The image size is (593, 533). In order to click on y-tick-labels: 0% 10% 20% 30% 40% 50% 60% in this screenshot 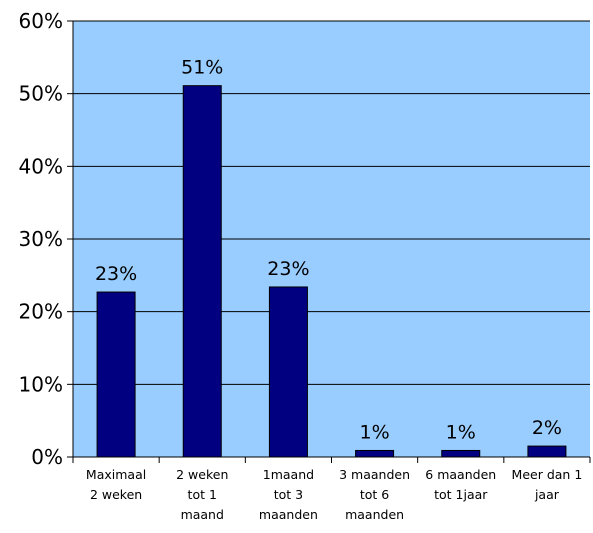, I will do `click(41, 239)`.